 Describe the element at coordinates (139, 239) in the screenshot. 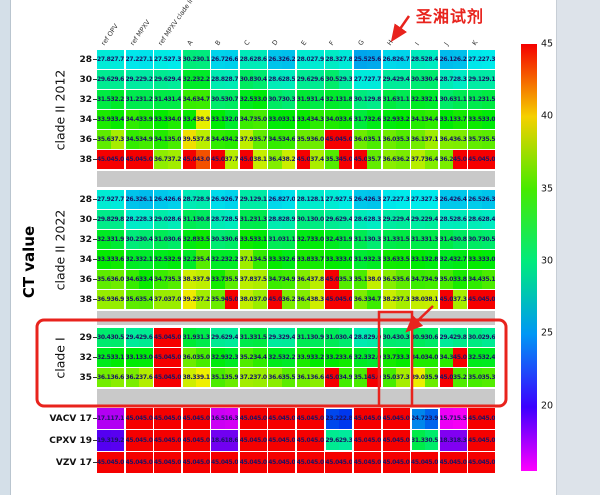

I see `heatmap-cell: 30.2 30.4` at that location.